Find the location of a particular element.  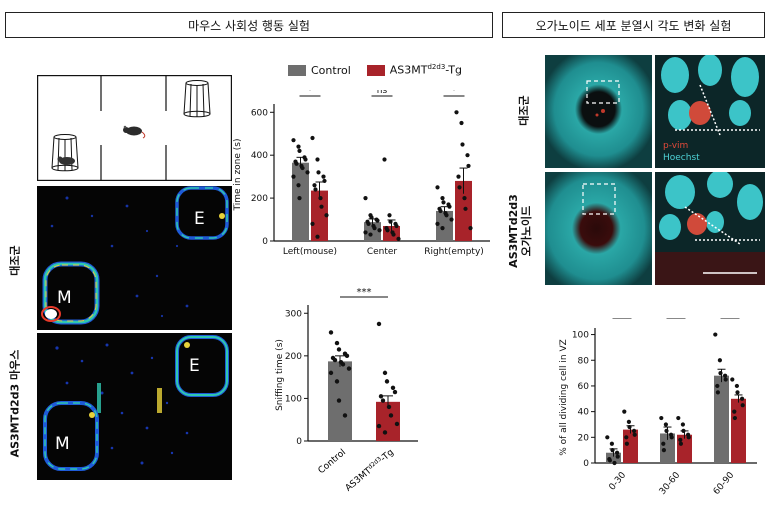

y-axis-label: % of all dividing cell in VZ is located at coordinates (564, 397).